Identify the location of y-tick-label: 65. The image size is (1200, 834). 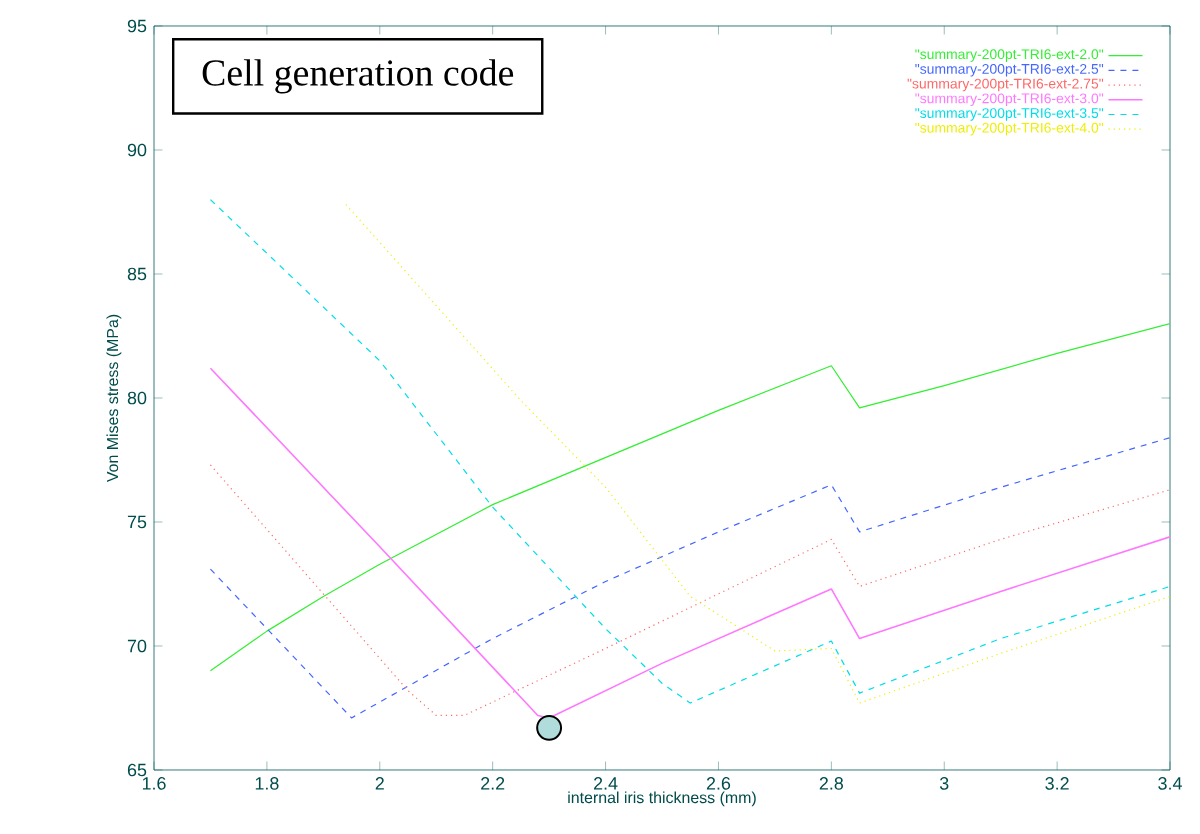
(137, 770).